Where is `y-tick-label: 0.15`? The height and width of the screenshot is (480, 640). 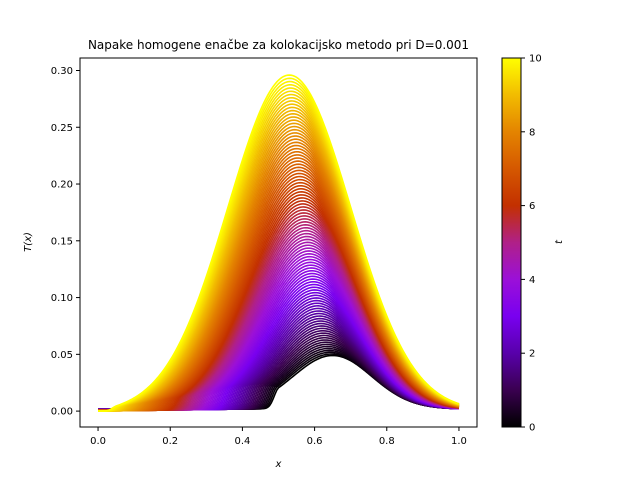 y-tick-label: 0.15 is located at coordinates (62, 241).